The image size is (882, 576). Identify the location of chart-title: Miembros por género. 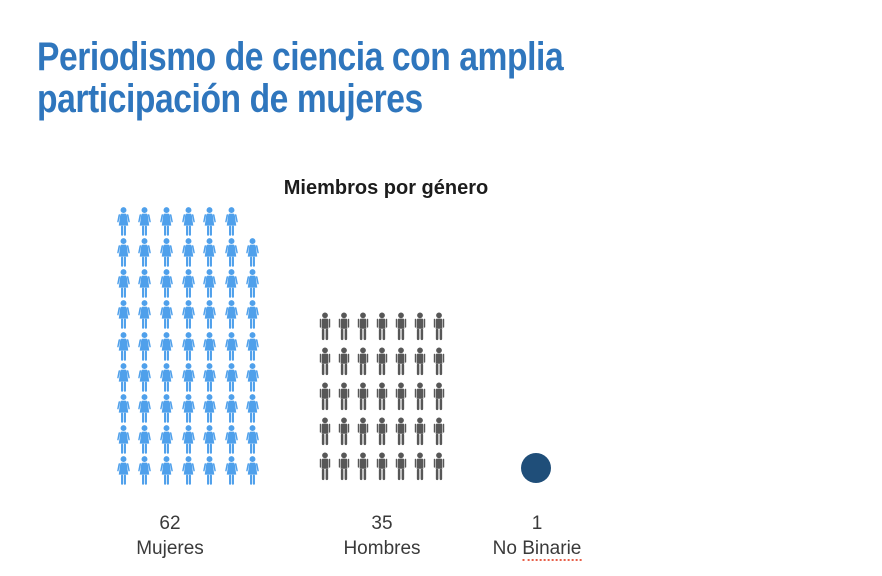
(386, 188).